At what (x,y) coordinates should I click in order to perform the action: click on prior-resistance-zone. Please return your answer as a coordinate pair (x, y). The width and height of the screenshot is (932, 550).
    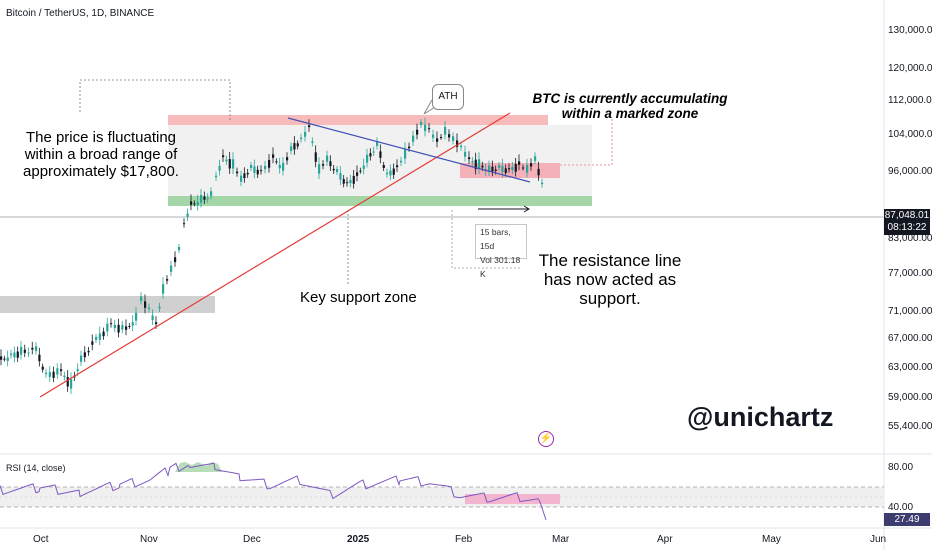
    Looking at the image, I should click on (107, 304).